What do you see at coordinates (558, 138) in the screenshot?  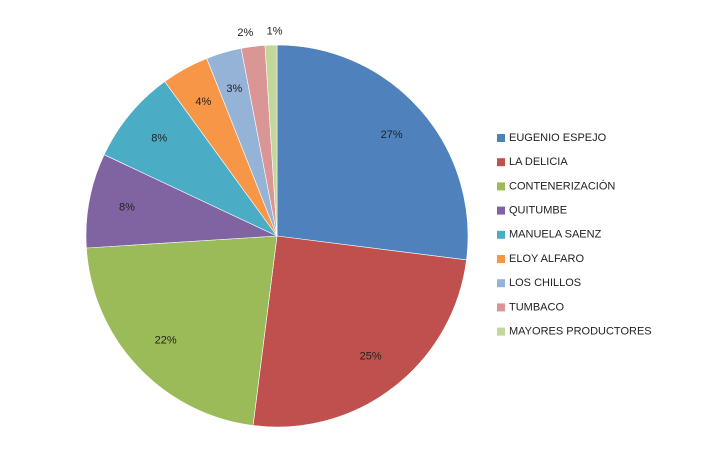 I see `legend-label: EUGENIO ESPEJO` at bounding box center [558, 138].